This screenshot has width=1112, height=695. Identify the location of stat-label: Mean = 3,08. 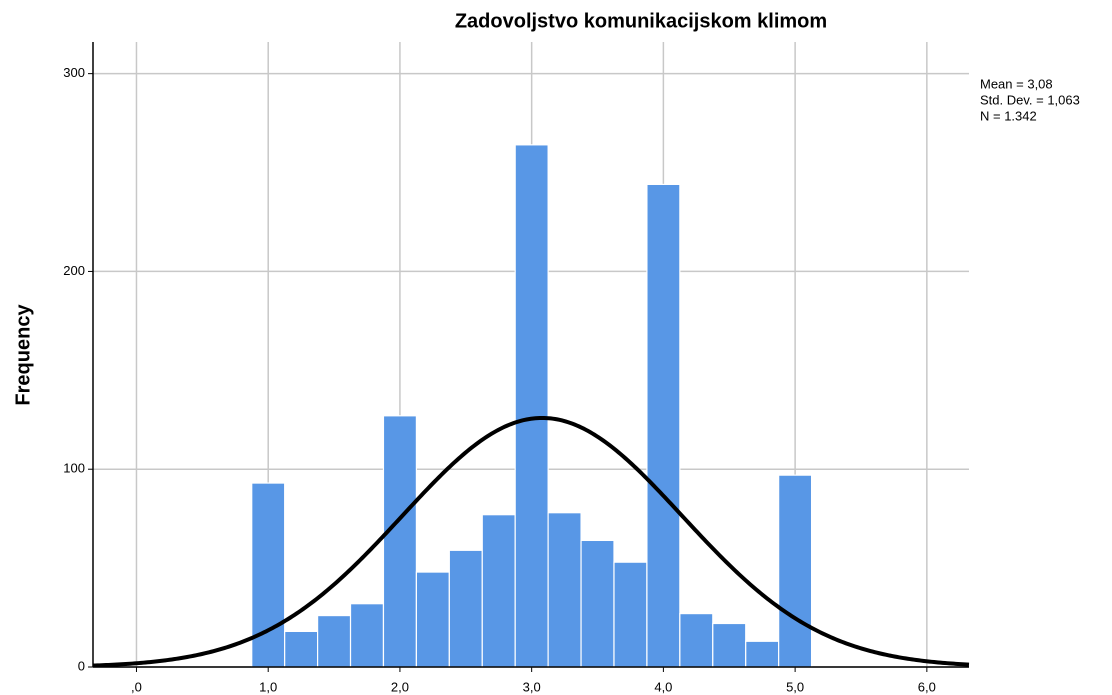
(1016, 83).